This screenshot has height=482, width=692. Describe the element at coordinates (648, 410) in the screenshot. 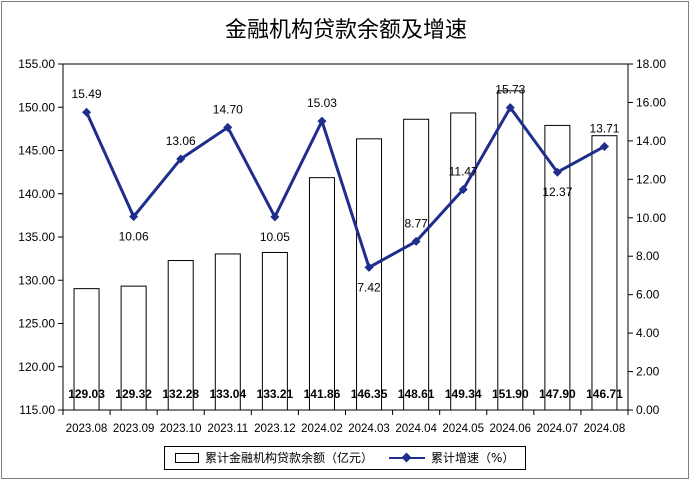

I see `right-axis-tick-label: 0.00` at that location.